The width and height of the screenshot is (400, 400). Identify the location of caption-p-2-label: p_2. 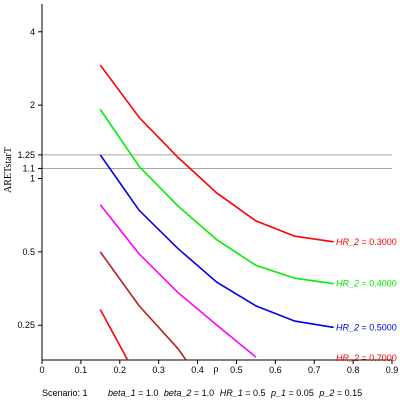
(326, 393).